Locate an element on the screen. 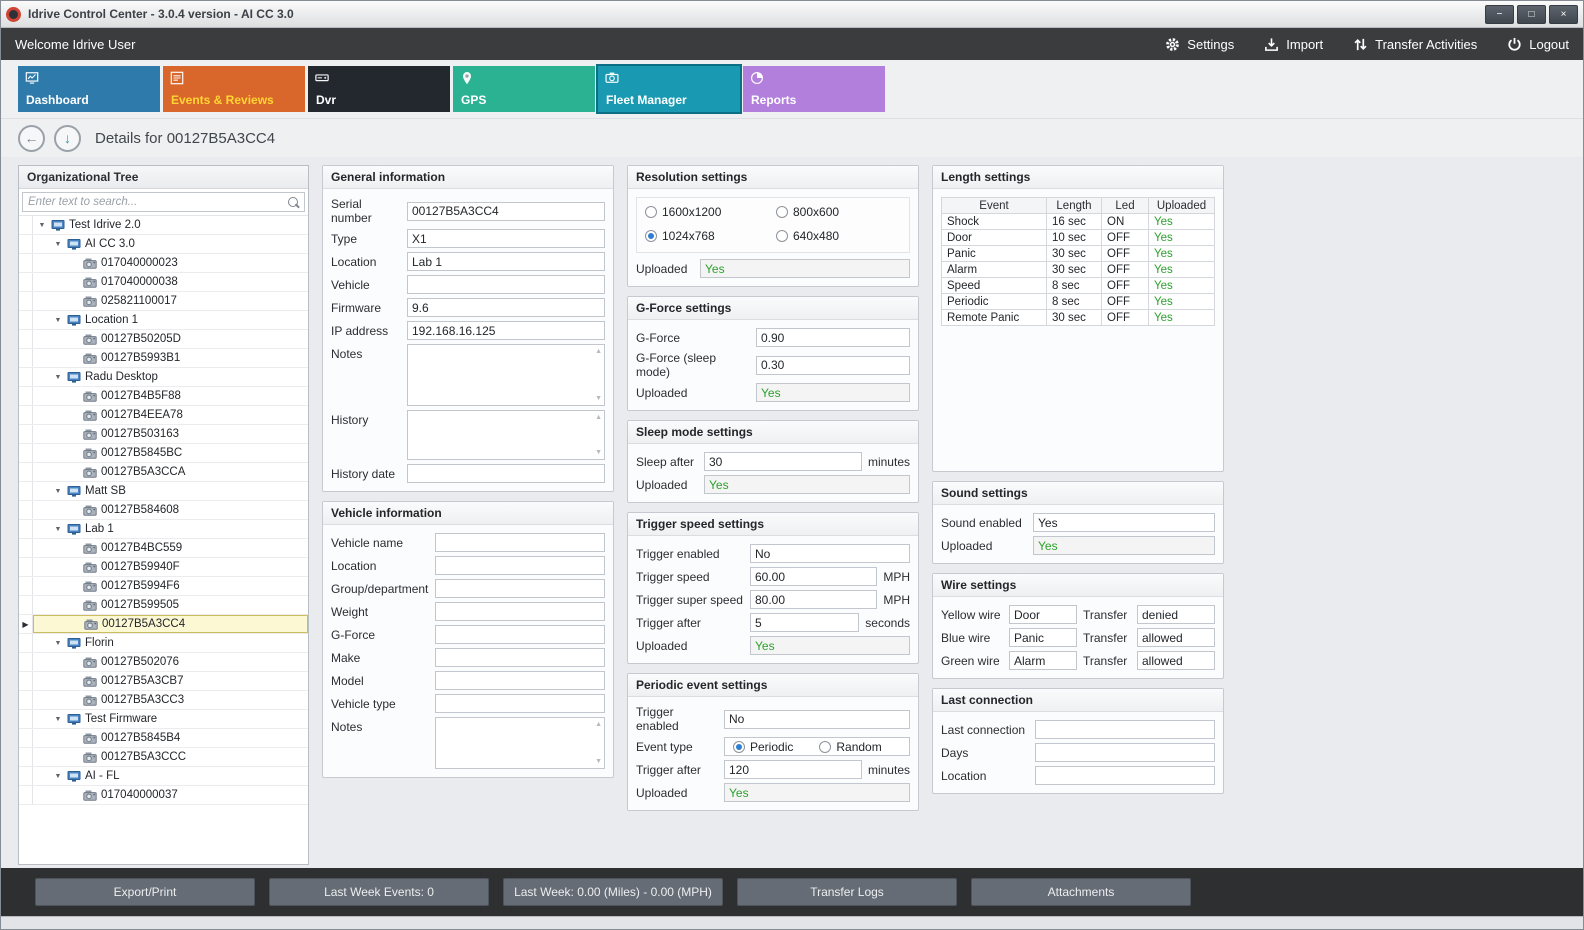 Image resolution: width=1584 pixels, height=930 pixels. tab-dashboard: Dashboard is located at coordinates (89, 89).